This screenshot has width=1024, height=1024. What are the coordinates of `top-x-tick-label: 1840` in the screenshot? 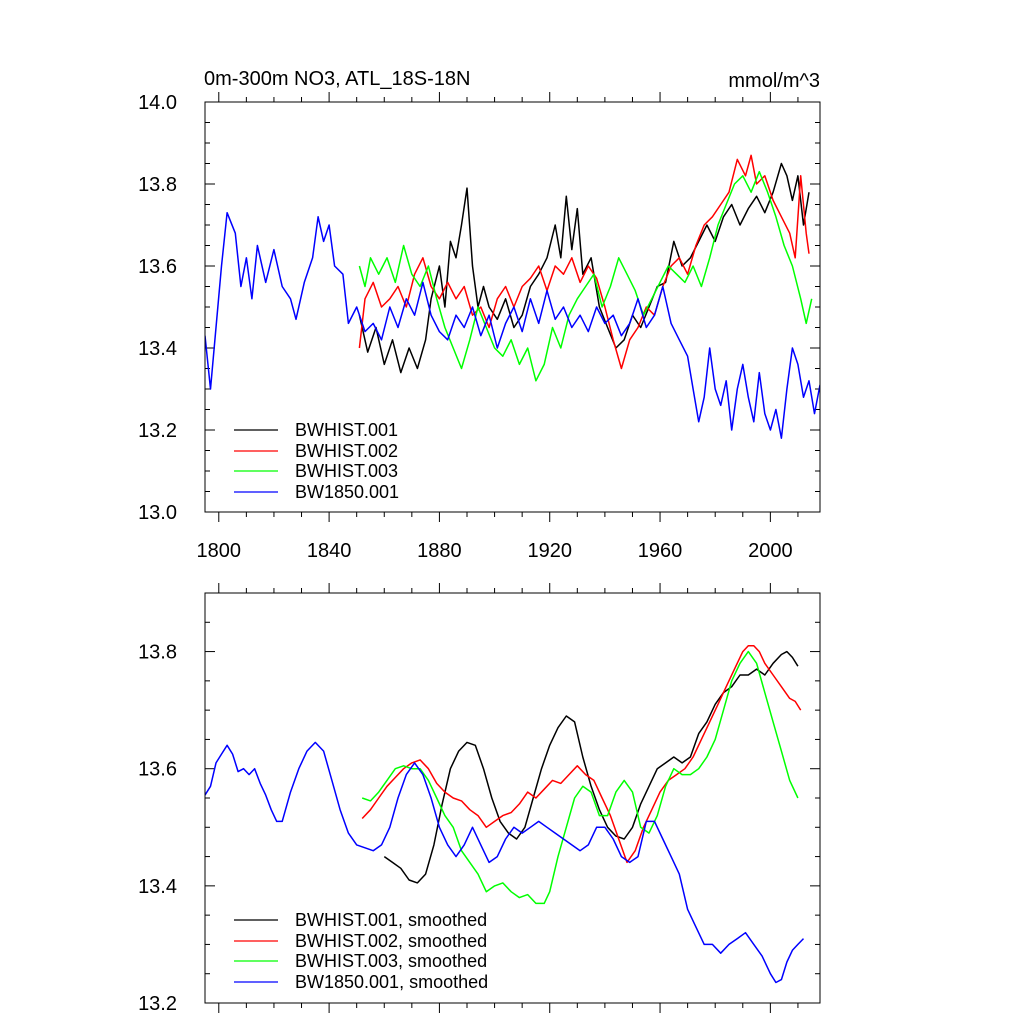 It's located at (329, 551).